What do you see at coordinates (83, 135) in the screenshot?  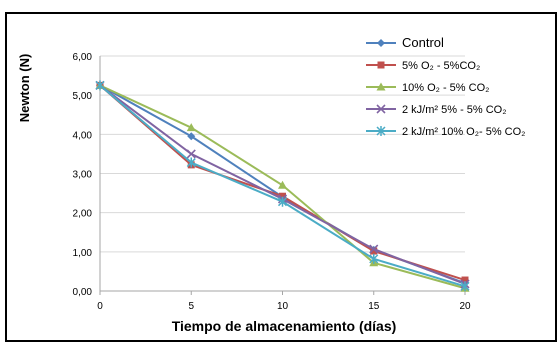 I see `y-tick-label: 4,00` at bounding box center [83, 135].